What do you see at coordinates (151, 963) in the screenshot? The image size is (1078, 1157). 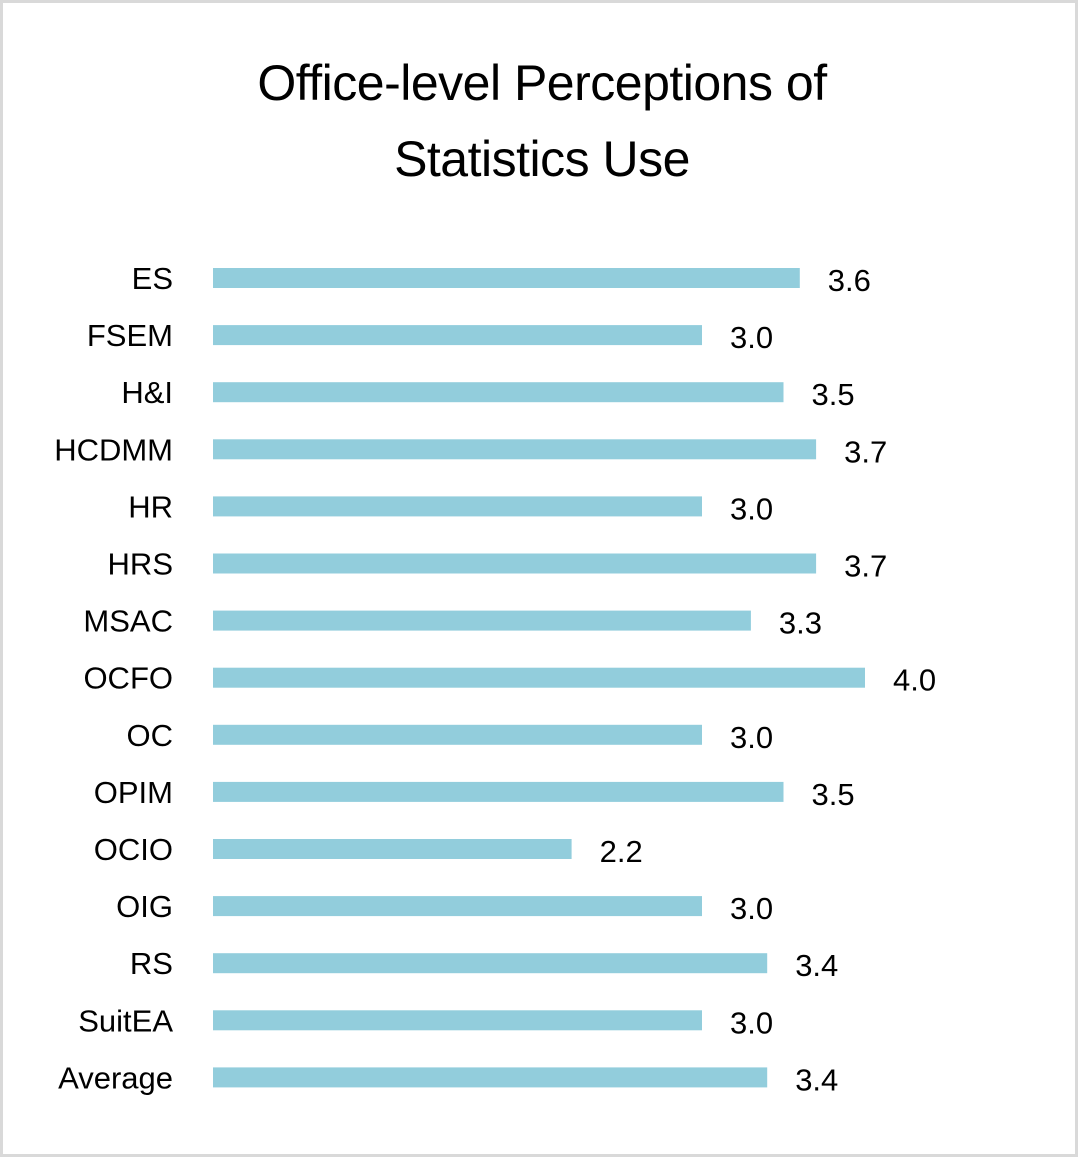 I see `category-label: RS` at bounding box center [151, 963].